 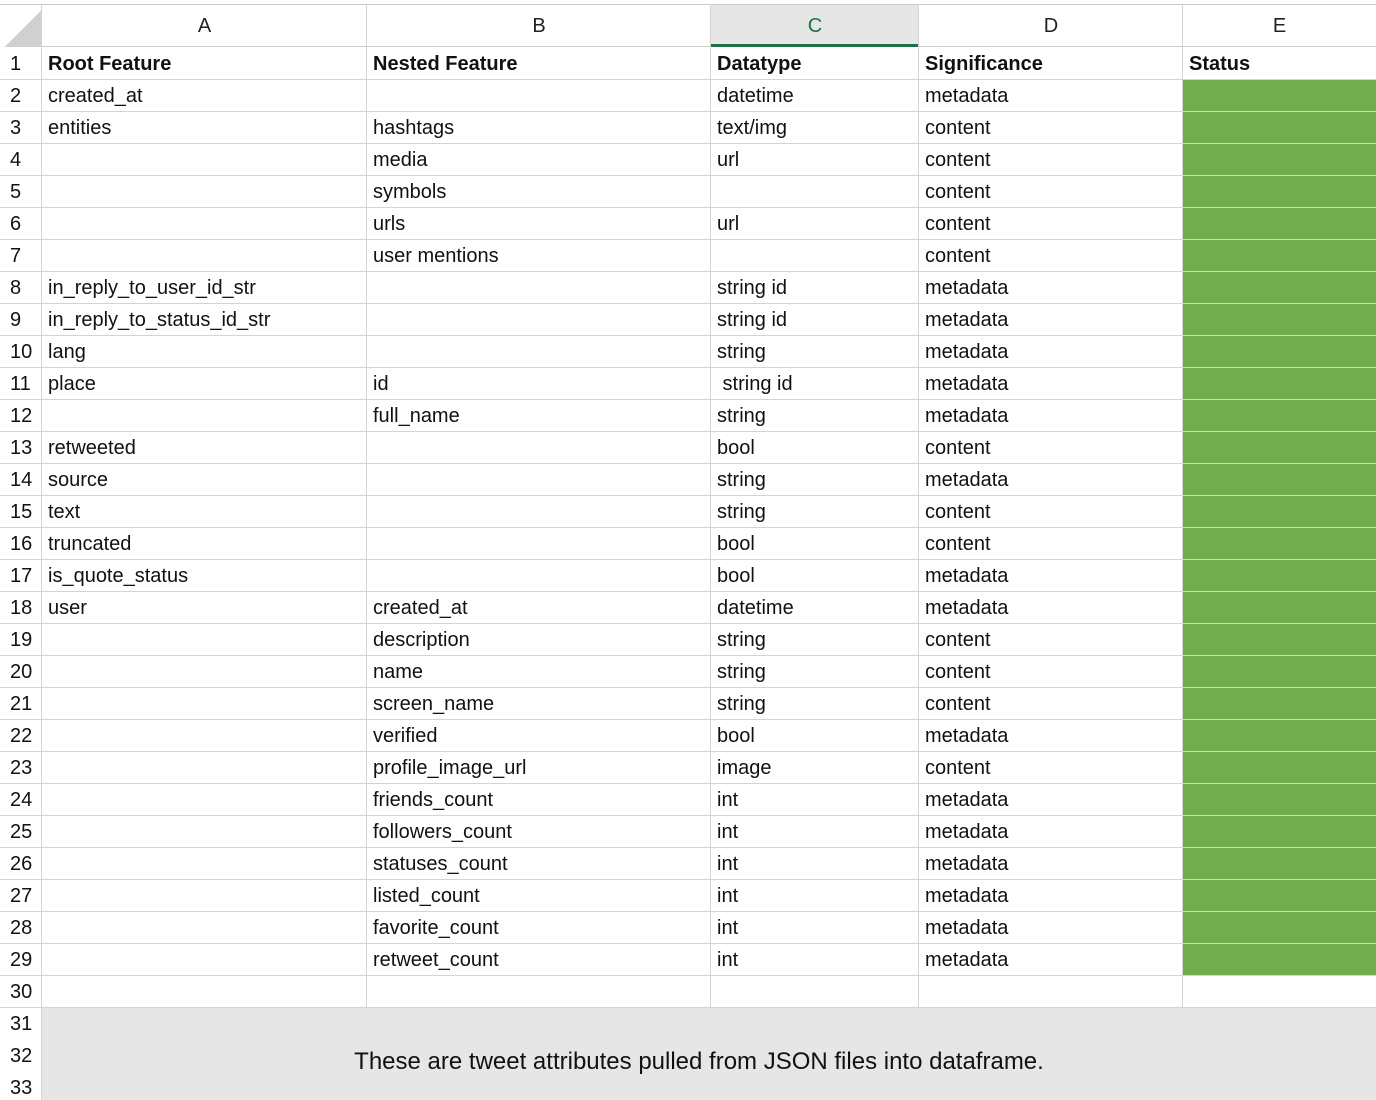 What do you see at coordinates (1220, 64) in the screenshot?
I see `header-cell: Status` at bounding box center [1220, 64].